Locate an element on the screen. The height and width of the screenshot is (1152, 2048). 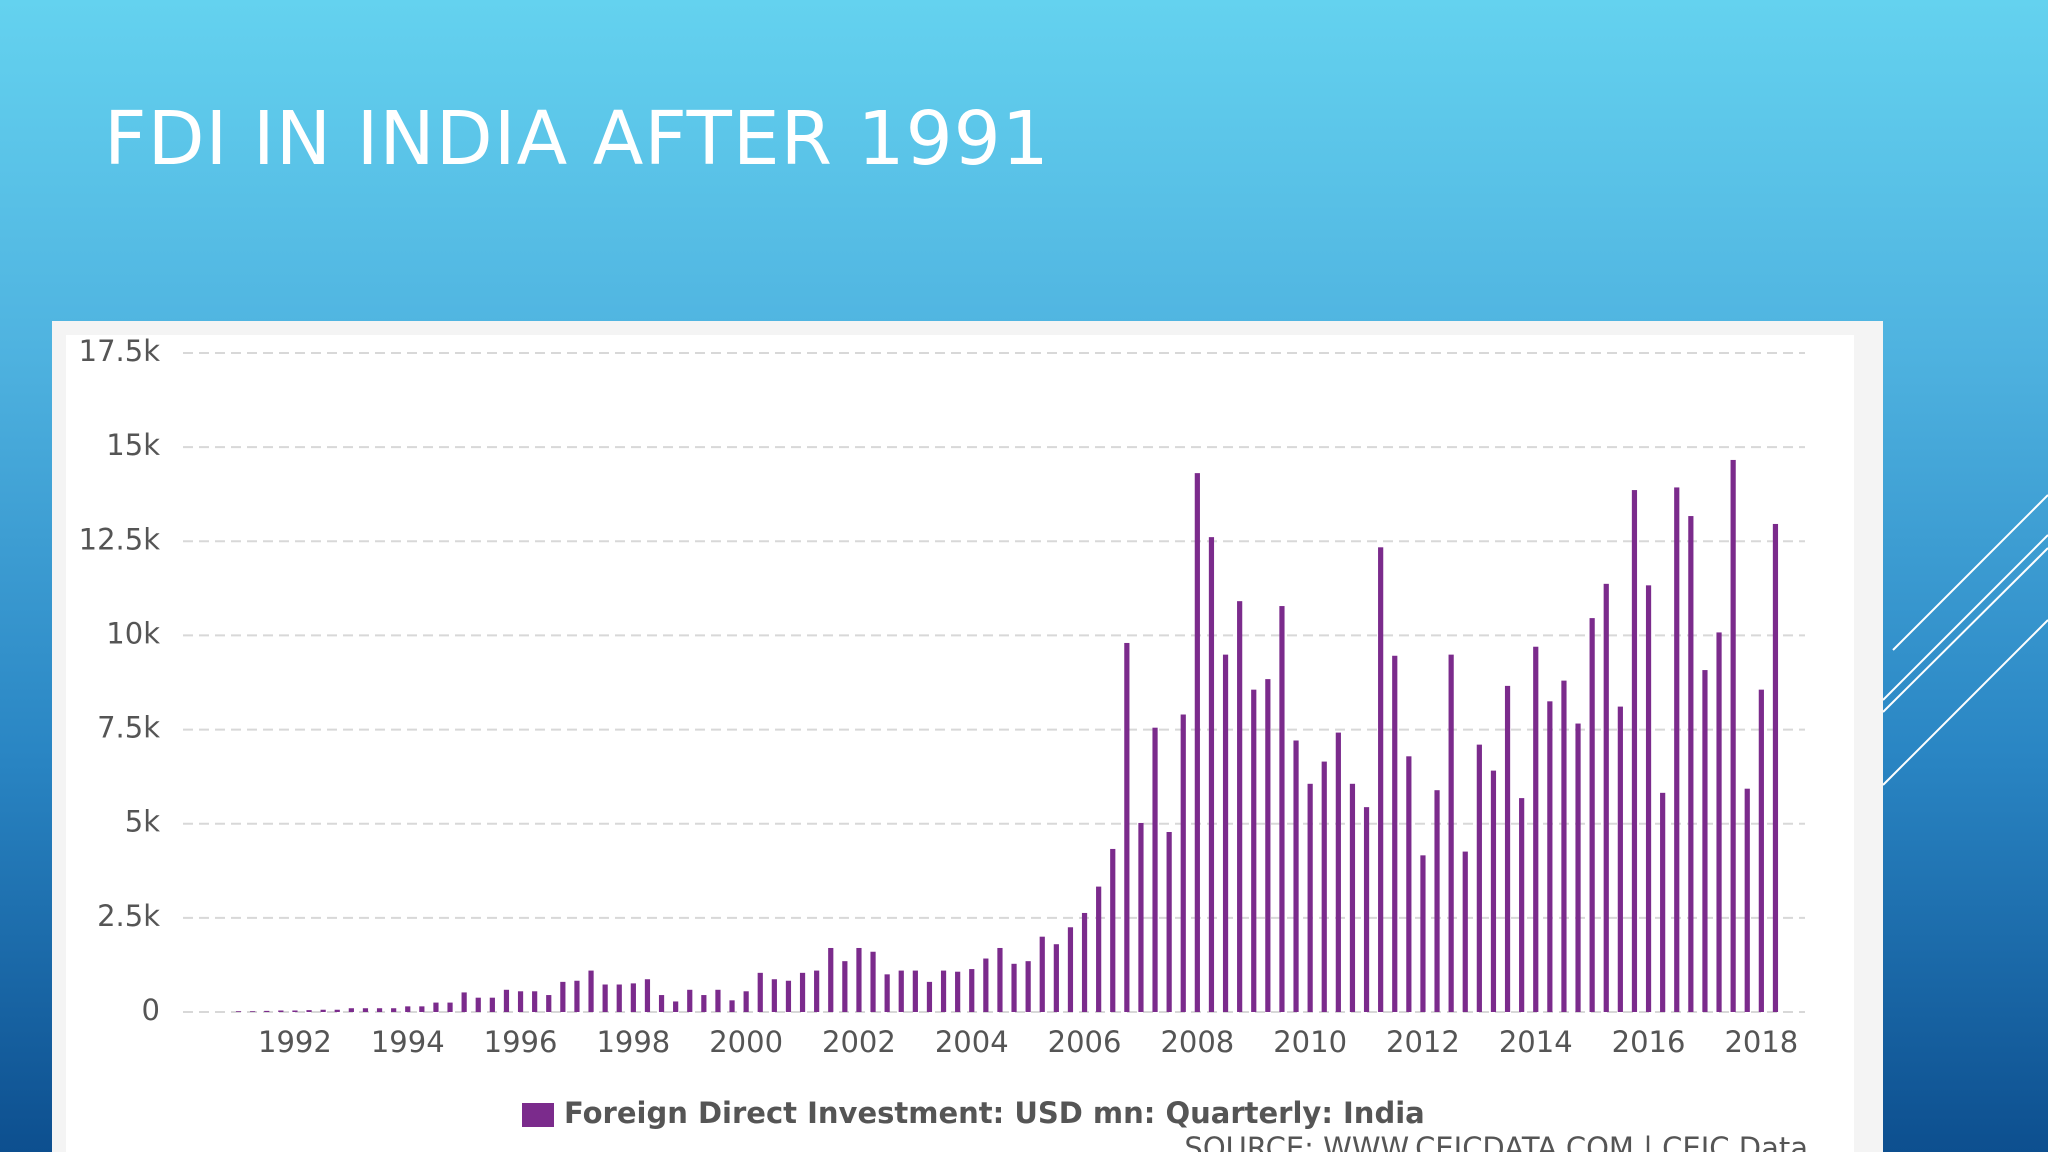
x-tick-label: 1998 is located at coordinates (633, 1042).